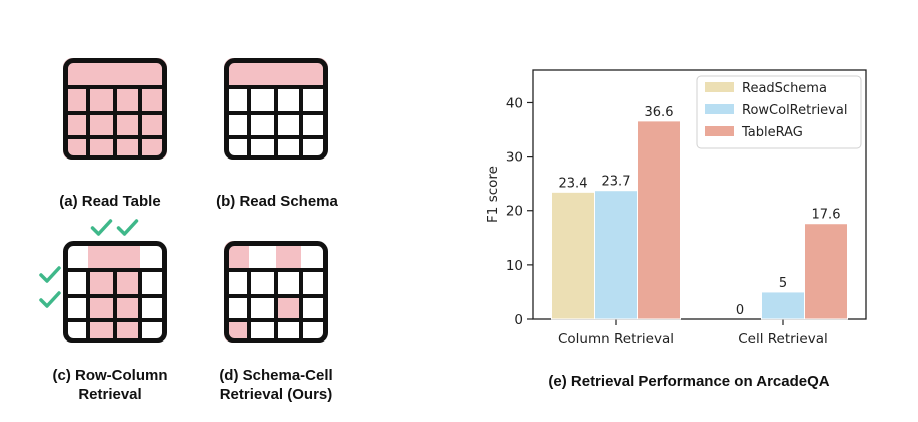 The width and height of the screenshot is (918, 422). I want to click on panel-caption: (d) Schema-Cell, so click(275, 375).